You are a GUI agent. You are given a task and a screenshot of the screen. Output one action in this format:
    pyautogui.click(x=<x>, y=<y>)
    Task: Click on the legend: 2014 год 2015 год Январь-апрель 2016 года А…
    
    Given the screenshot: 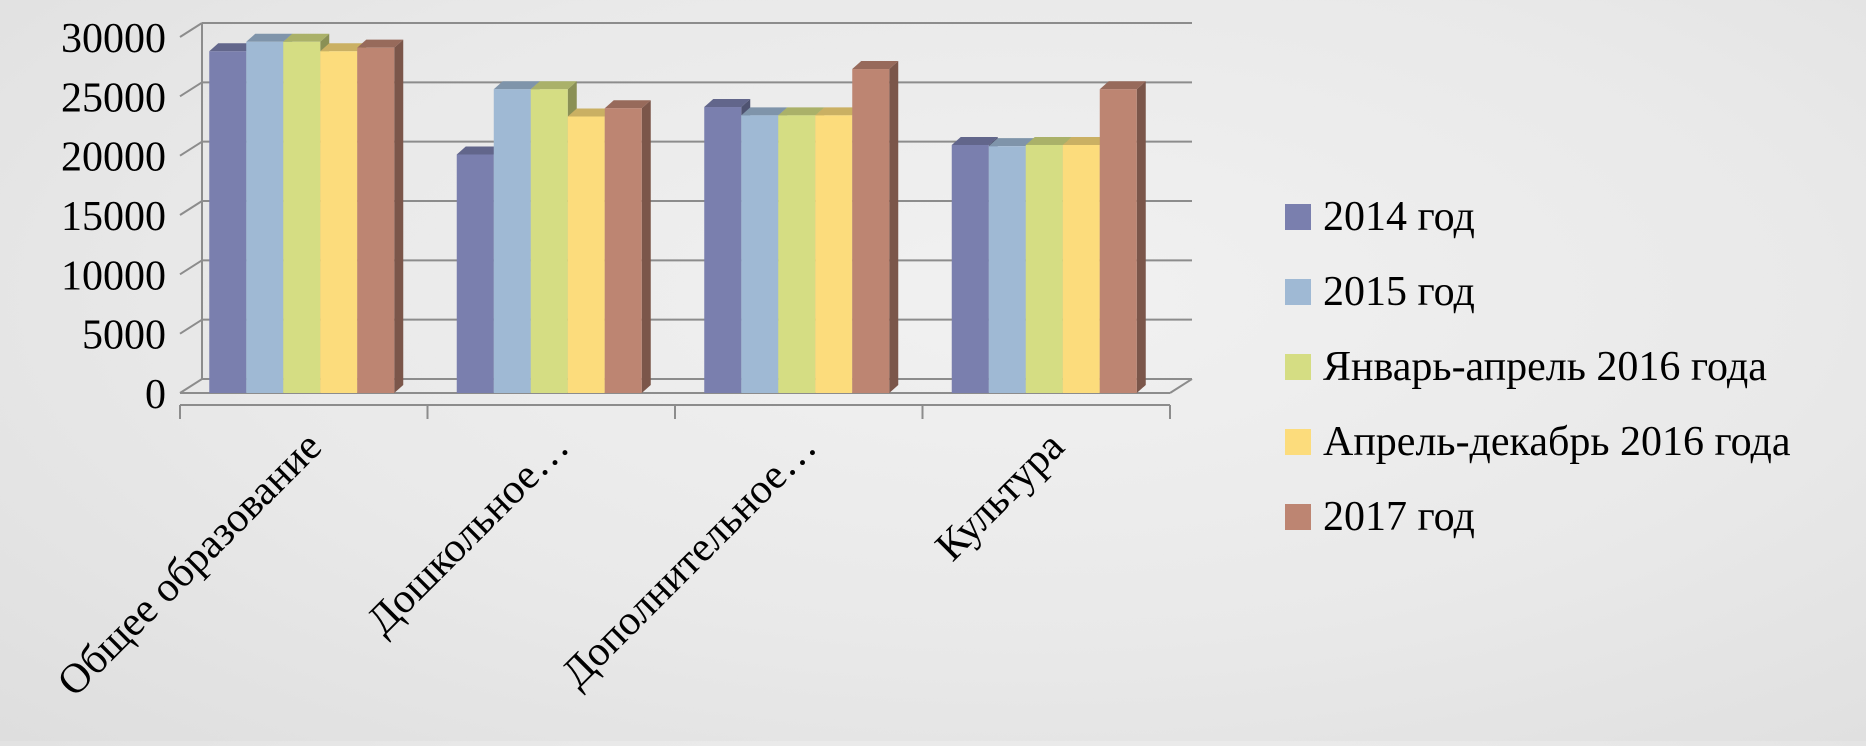 What is the action you would take?
    pyautogui.click(x=1538, y=367)
    